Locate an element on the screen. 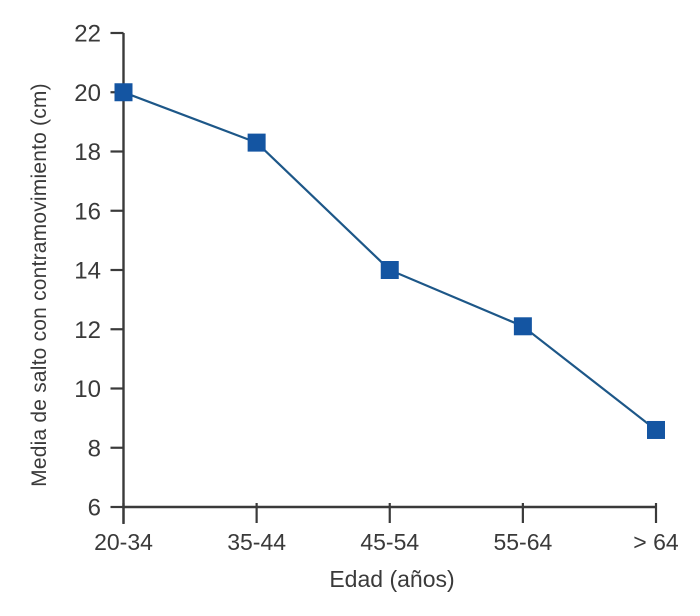 The width and height of the screenshot is (700, 616). y-tick-label: 22 is located at coordinates (87, 34).